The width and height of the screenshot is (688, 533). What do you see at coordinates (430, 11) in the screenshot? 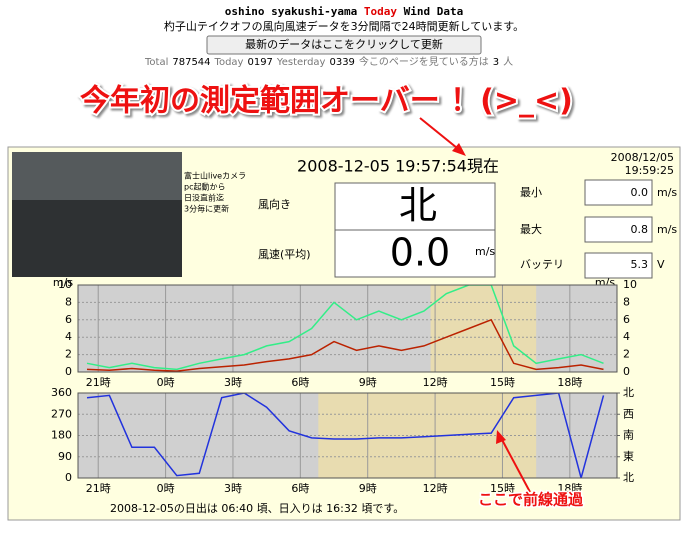
I see `title-suffix: Wind Data` at bounding box center [430, 11].